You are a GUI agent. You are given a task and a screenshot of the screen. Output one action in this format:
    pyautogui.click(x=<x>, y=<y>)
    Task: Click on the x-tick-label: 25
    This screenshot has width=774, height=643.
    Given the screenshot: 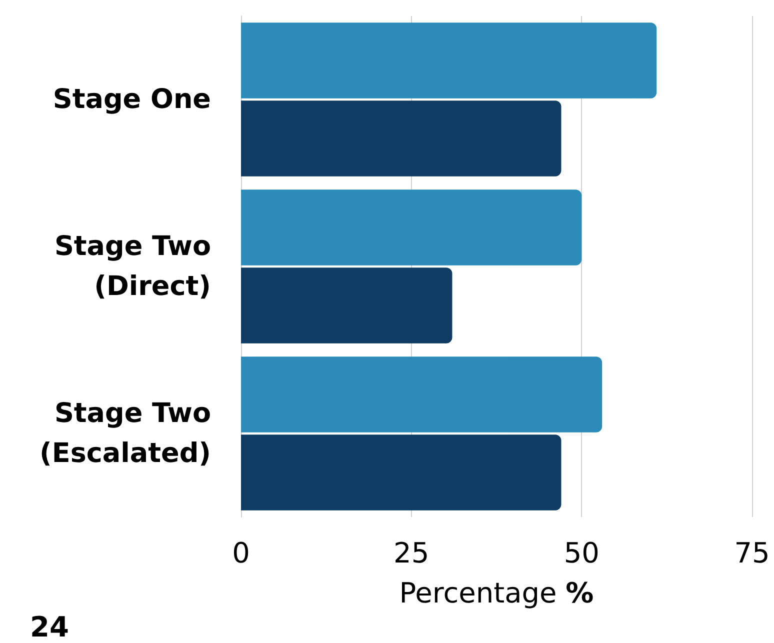 What is the action you would take?
    pyautogui.click(x=412, y=553)
    